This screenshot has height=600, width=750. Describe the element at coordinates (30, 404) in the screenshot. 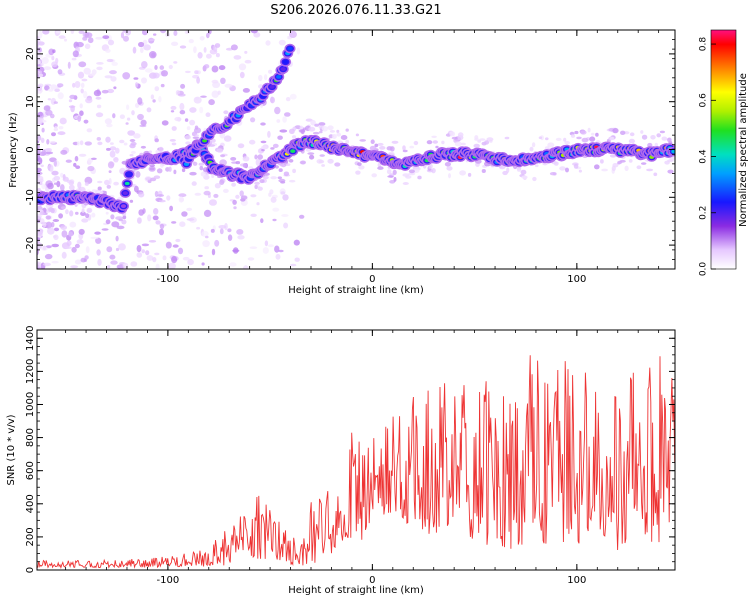

I see `snr-ytick-label: 1000` at that location.